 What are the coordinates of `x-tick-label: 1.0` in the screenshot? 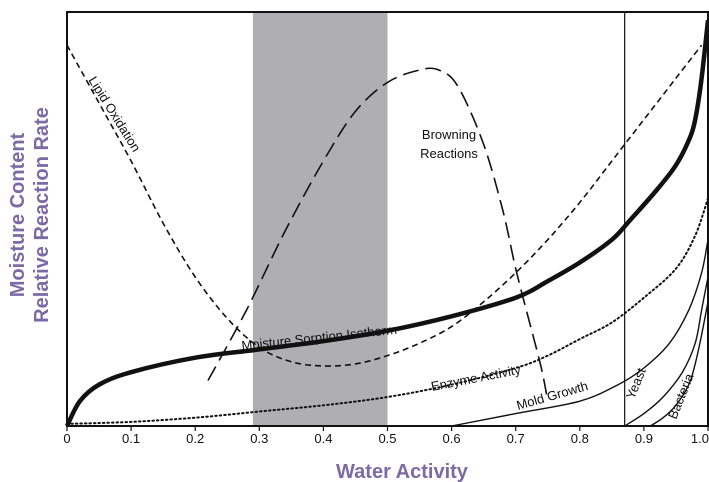 It's located at (700, 438).